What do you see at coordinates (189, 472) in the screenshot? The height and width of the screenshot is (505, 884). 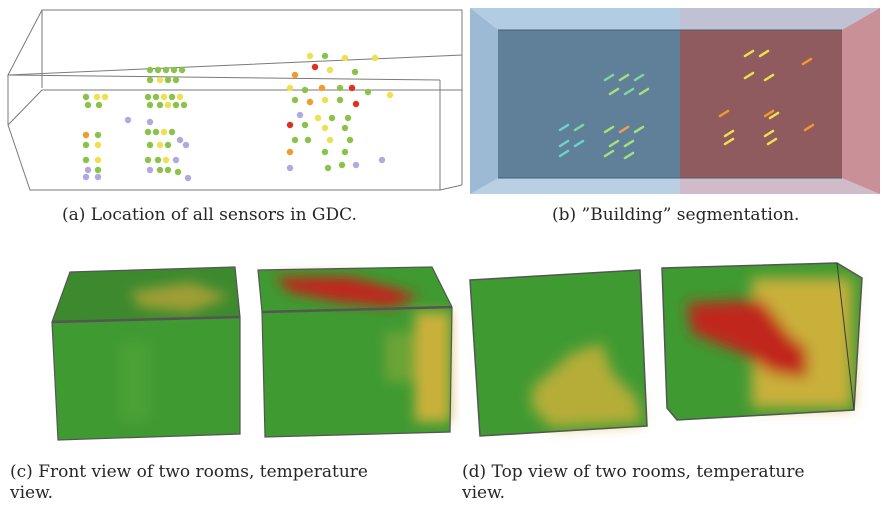 I see `caption-c-line1: (c) Front view of two rooms, temperature` at bounding box center [189, 472].